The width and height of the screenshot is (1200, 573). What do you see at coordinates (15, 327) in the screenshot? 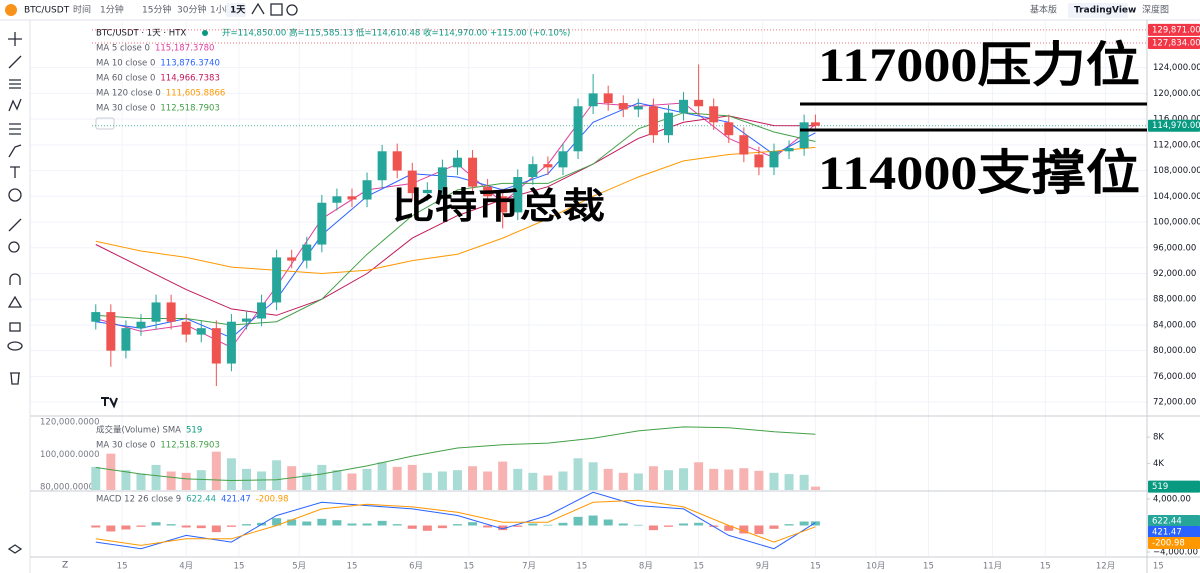
I see `lock-tool` at bounding box center [15, 327].